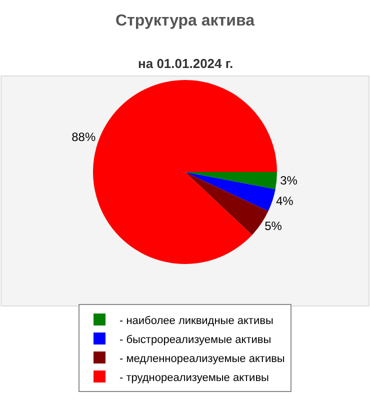  Describe the element at coordinates (202, 358) in the screenshot. I see `legend-label: - медленнореализуемые активы` at that location.